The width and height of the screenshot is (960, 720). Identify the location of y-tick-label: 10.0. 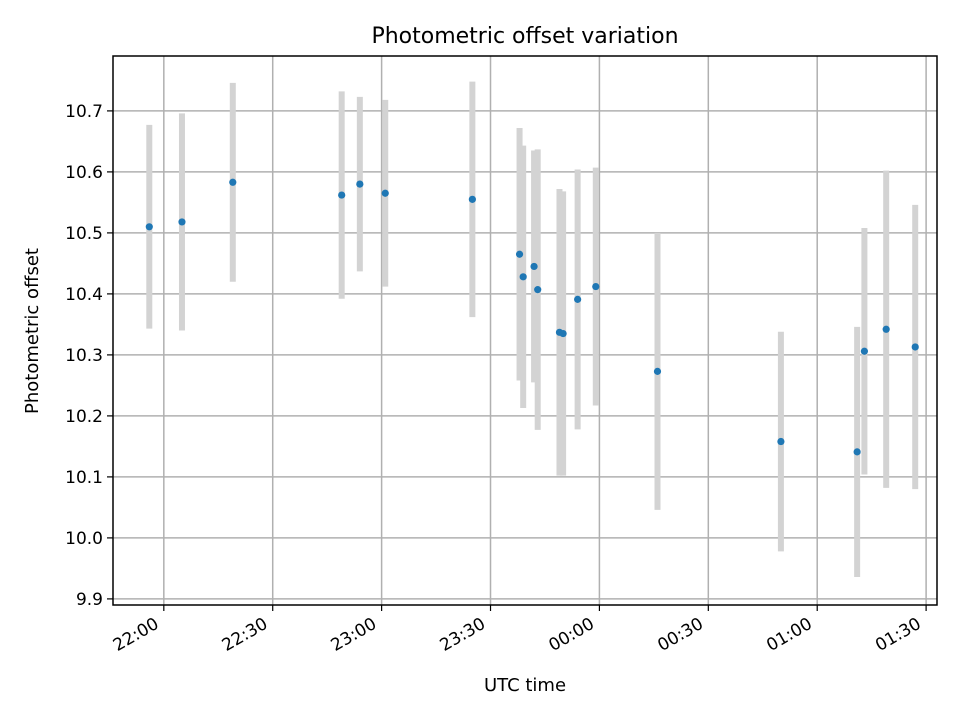
(84, 539).